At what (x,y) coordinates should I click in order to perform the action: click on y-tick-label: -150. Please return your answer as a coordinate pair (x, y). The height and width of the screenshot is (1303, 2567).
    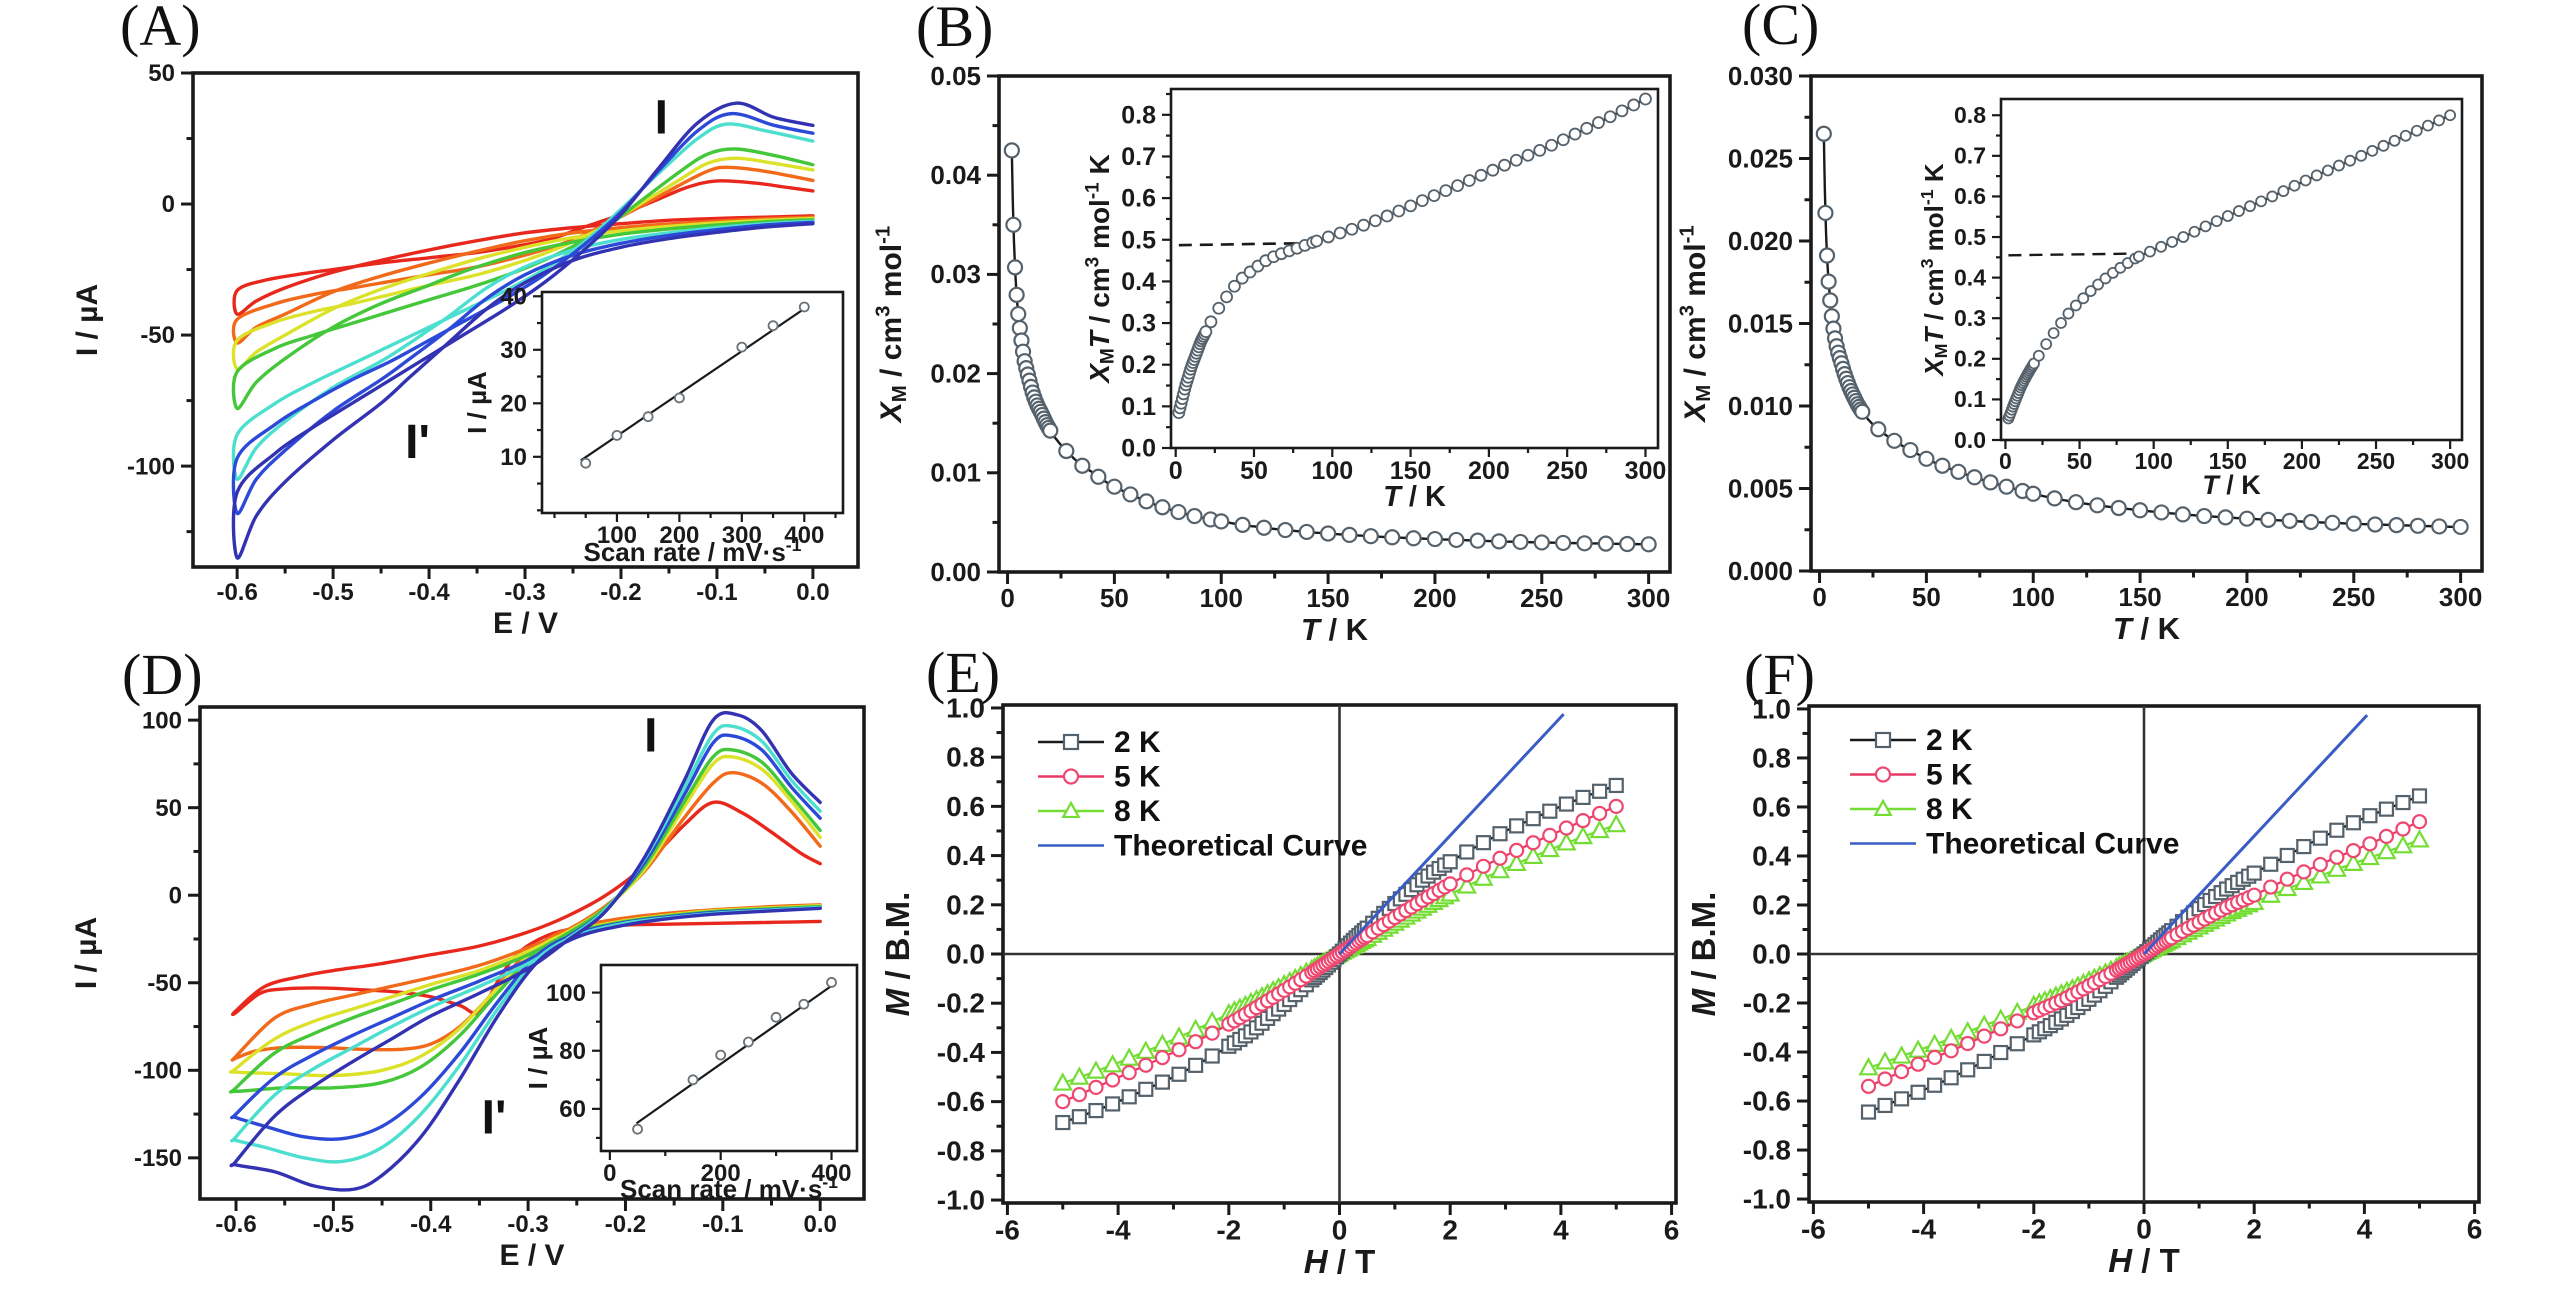
    Looking at the image, I should click on (158, 1158).